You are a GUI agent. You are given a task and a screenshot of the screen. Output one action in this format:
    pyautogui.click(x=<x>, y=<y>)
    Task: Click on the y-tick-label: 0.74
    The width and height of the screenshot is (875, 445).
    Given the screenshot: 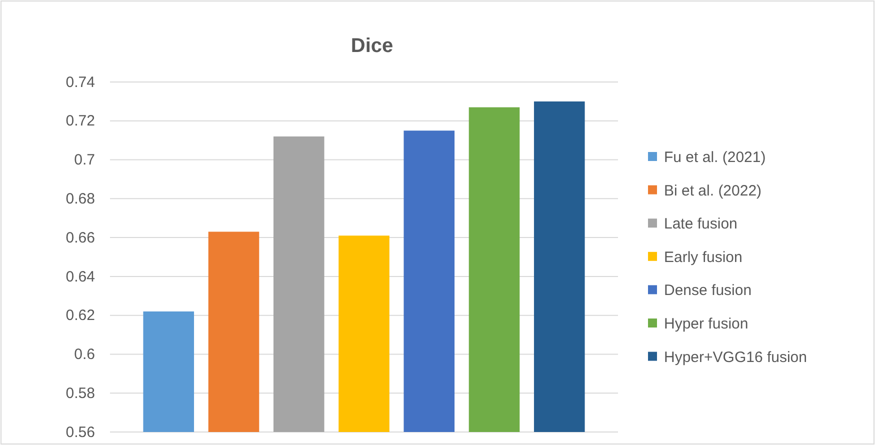 What is the action you would take?
    pyautogui.click(x=80, y=82)
    